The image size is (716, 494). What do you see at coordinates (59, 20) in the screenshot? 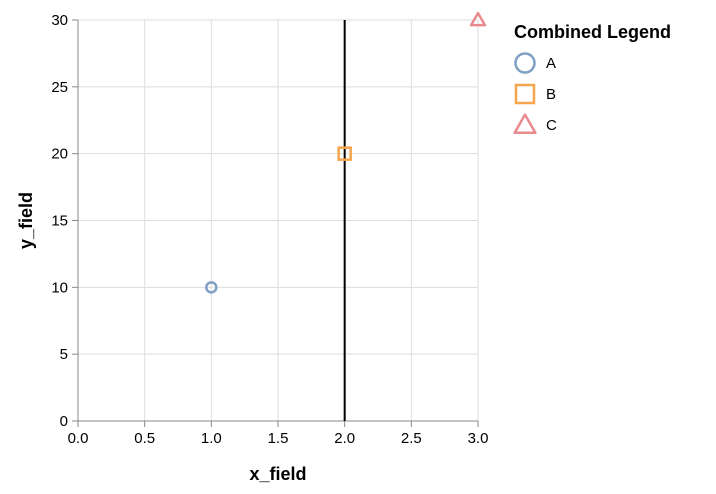
I see `y-tick-label: 30` at bounding box center [59, 20].